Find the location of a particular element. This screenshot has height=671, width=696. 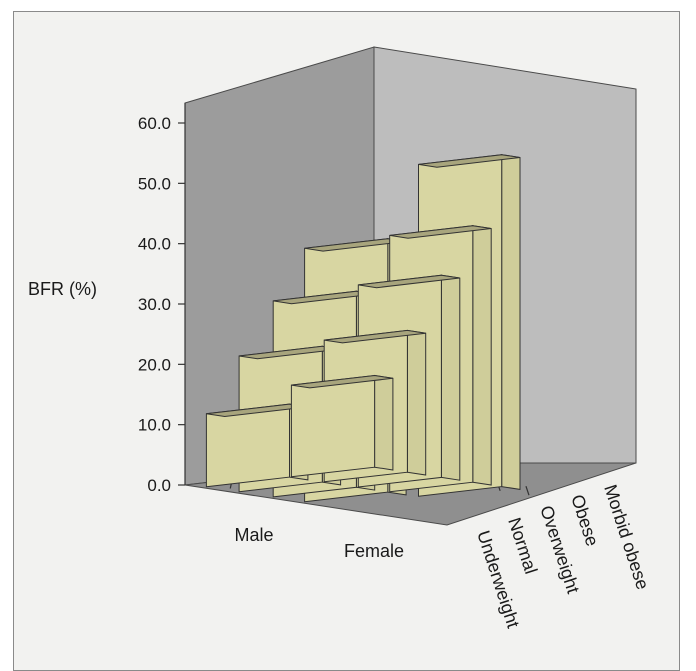

y-tick-label: 10.0 is located at coordinates (154, 425).